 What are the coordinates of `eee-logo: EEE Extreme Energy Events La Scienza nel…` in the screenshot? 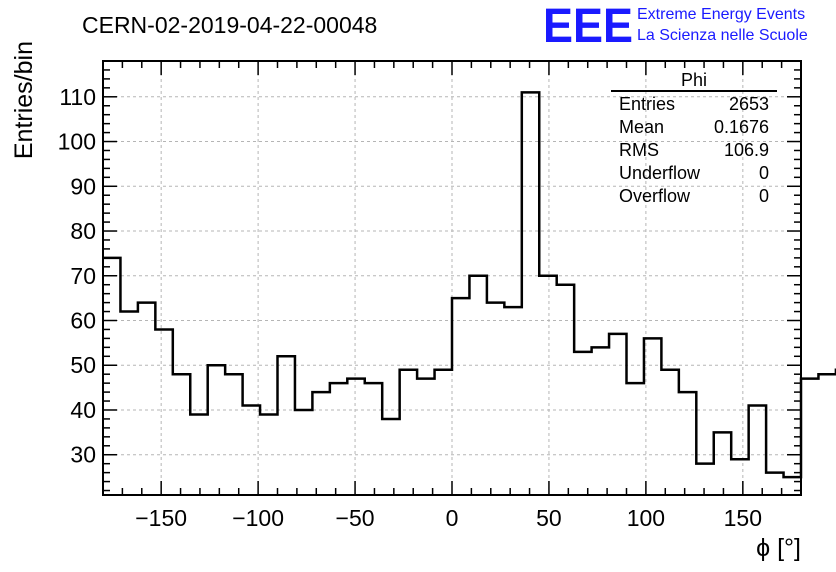 It's located at (675, 26).